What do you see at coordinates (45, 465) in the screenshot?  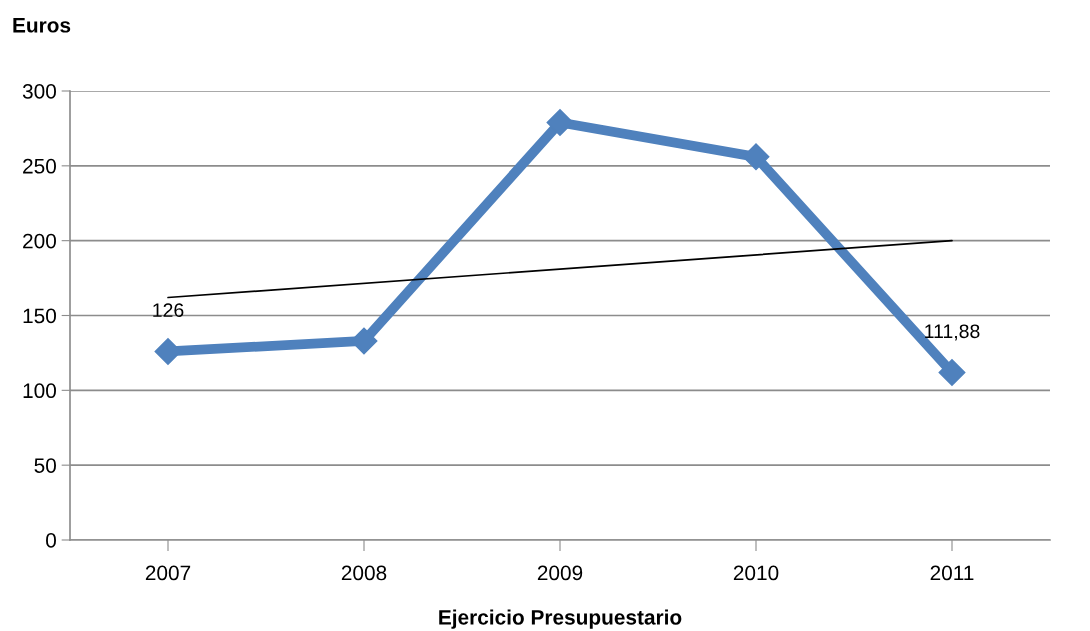 I see `y-tick-label: 50` at bounding box center [45, 465].